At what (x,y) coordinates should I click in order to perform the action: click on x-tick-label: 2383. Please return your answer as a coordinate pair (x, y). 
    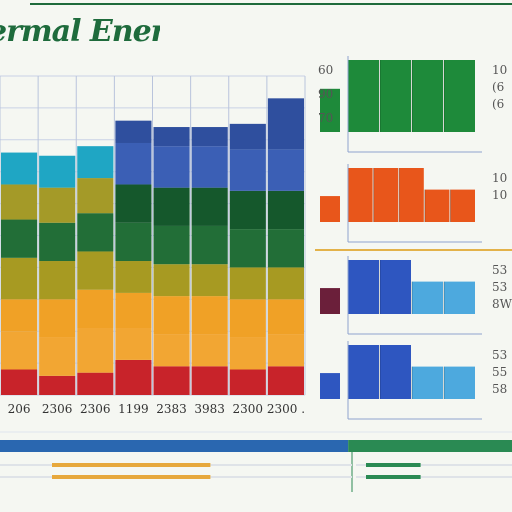
    Looking at the image, I should click on (171, 409).